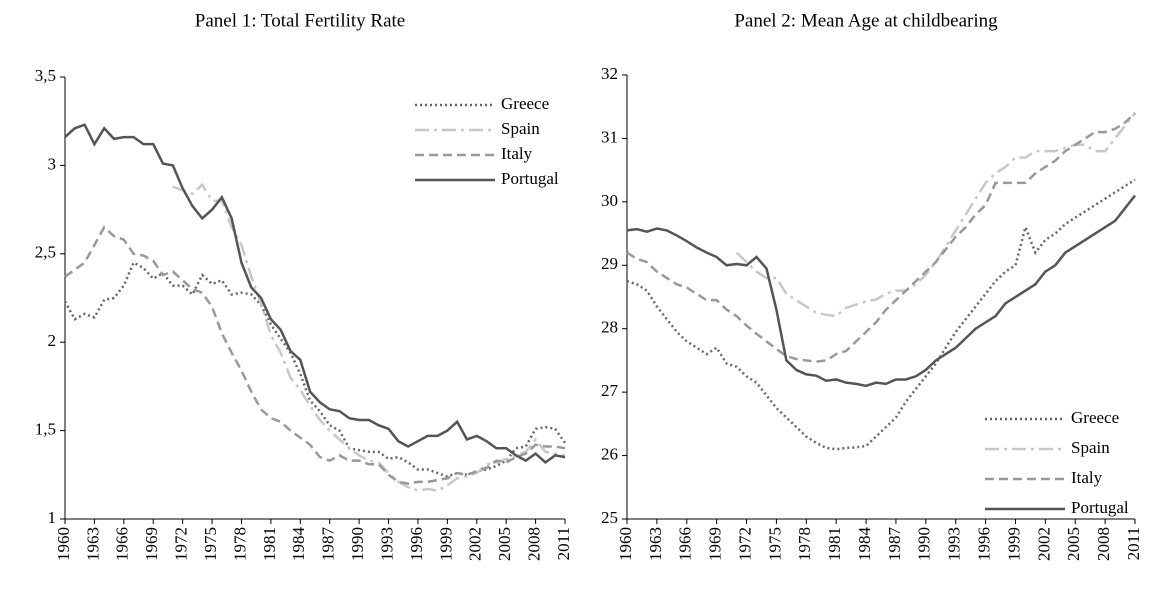 The height and width of the screenshot is (613, 1150). What do you see at coordinates (609, 73) in the screenshot?
I see `y-tick-label: 32` at bounding box center [609, 73].